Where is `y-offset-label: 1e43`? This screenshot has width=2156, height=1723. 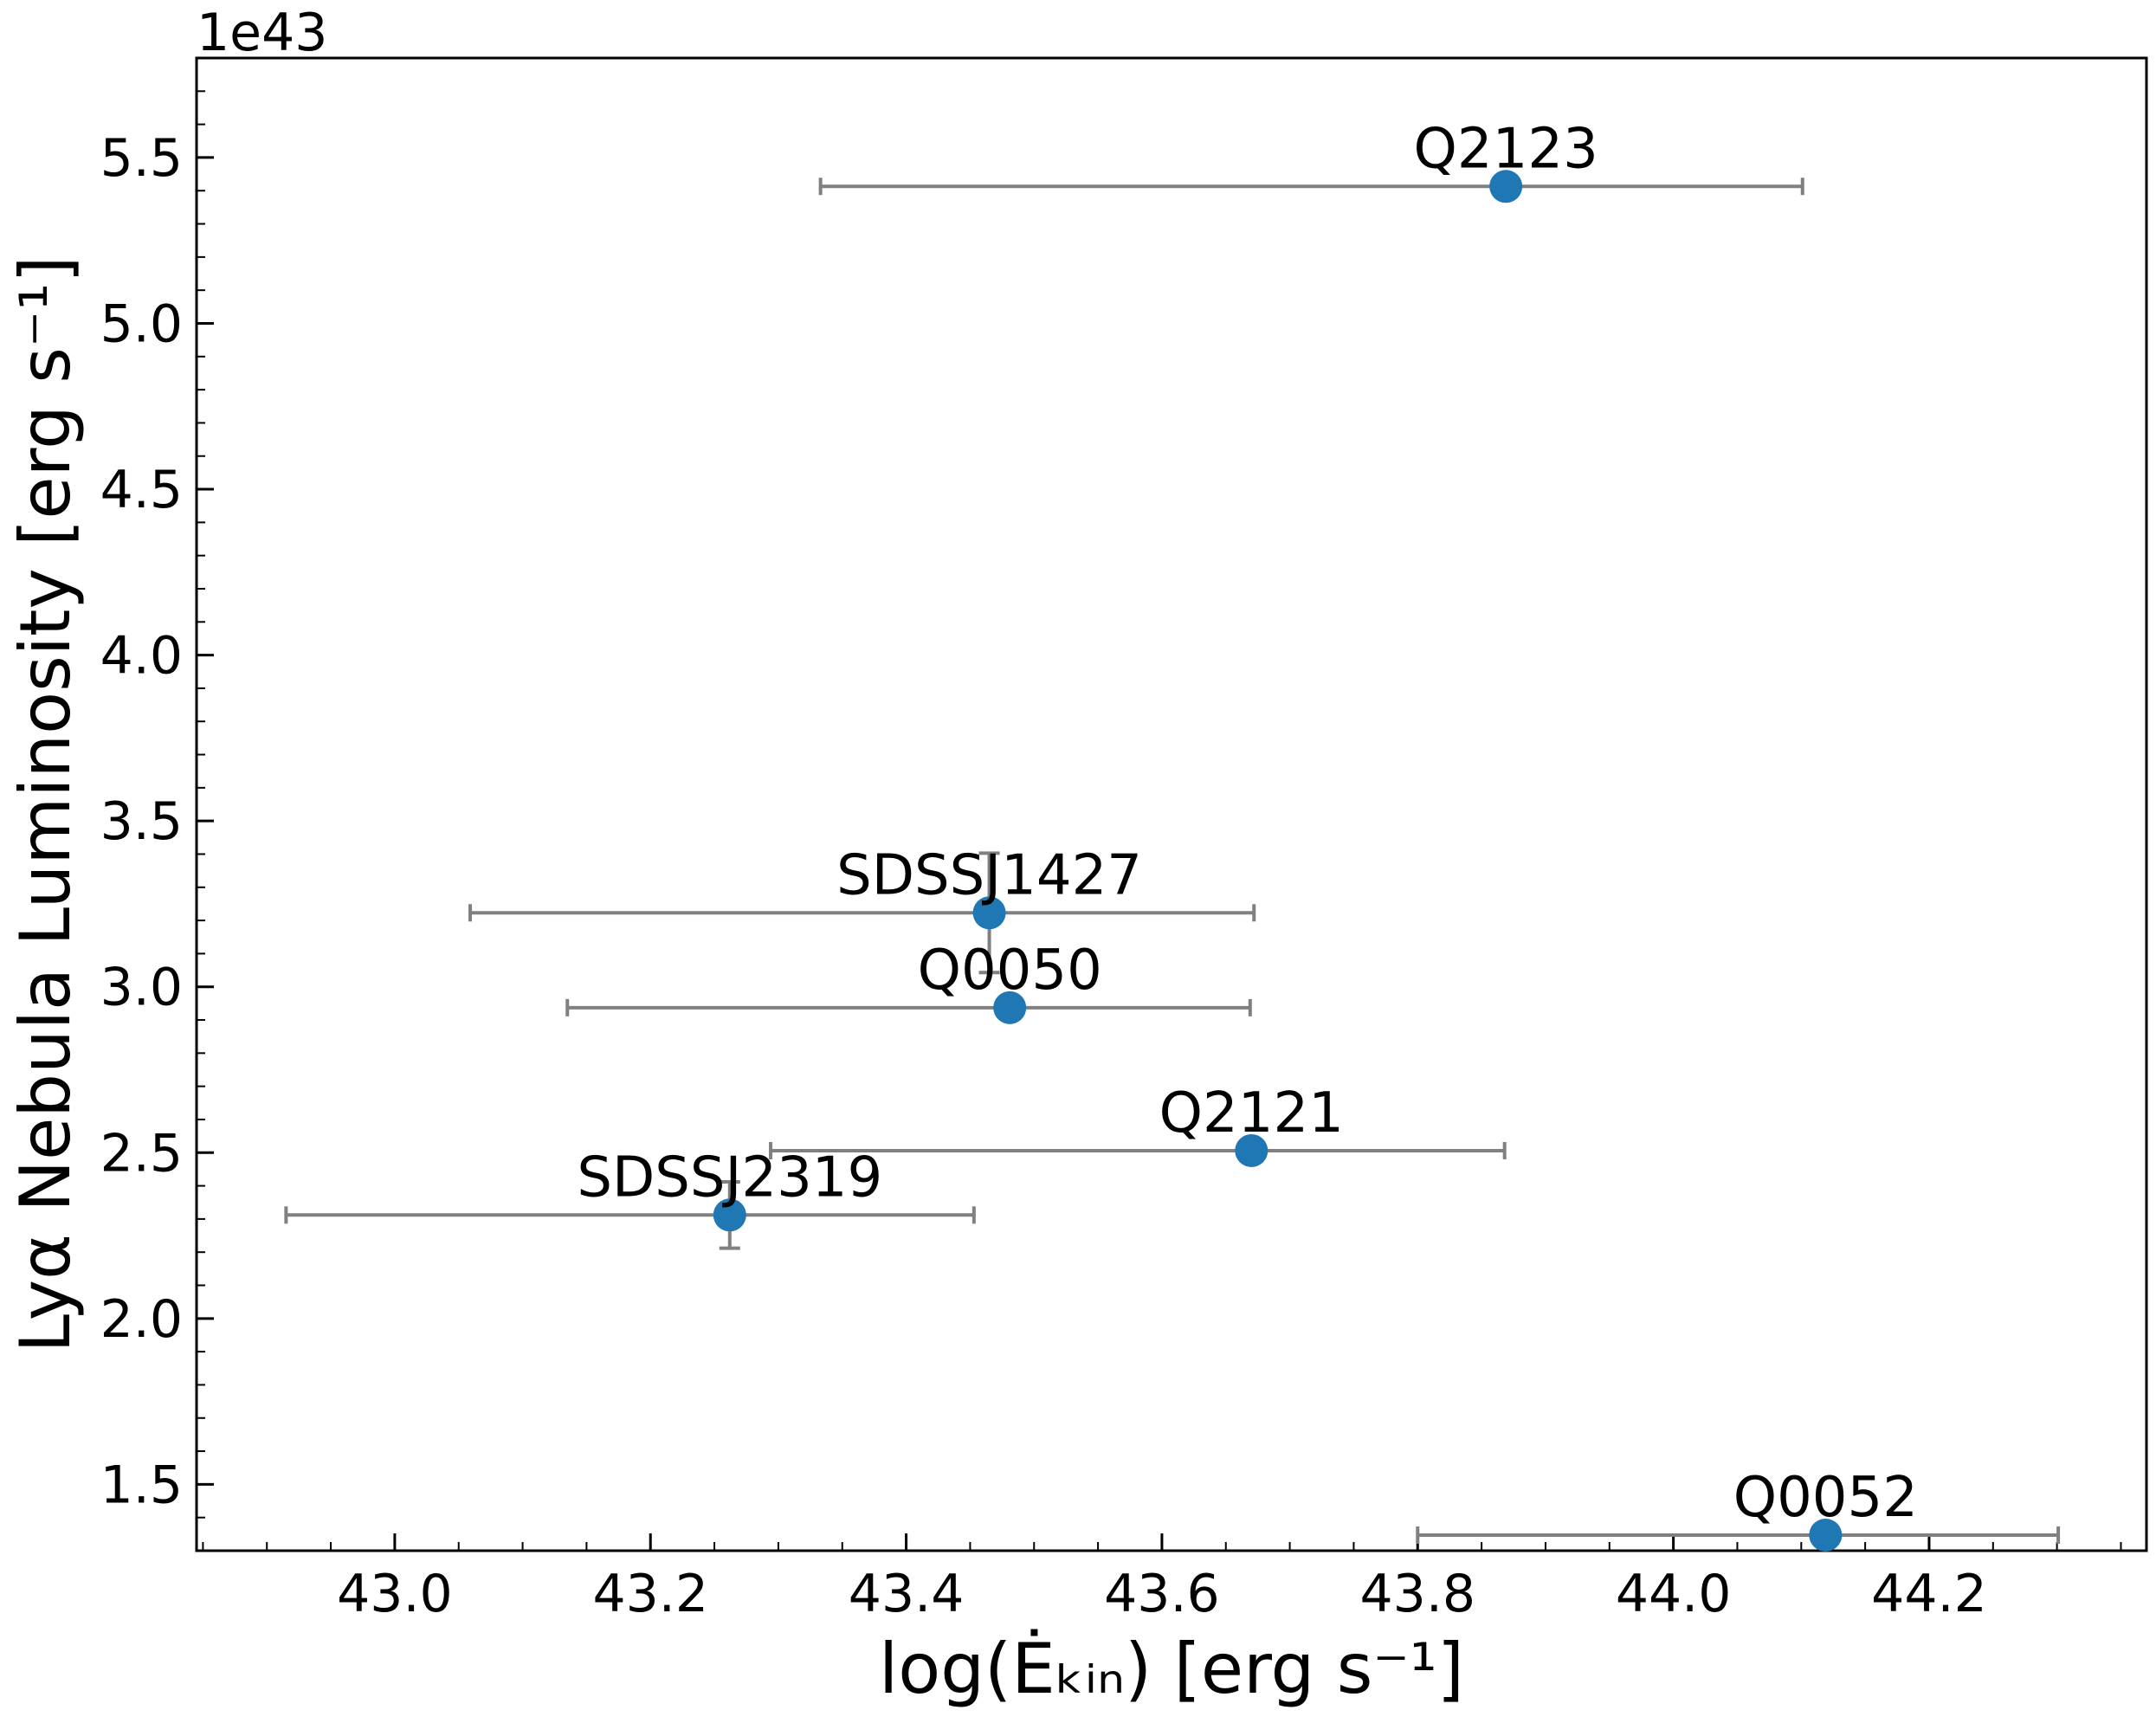
y-offset-label: 1e43 is located at coordinates (262, 33).